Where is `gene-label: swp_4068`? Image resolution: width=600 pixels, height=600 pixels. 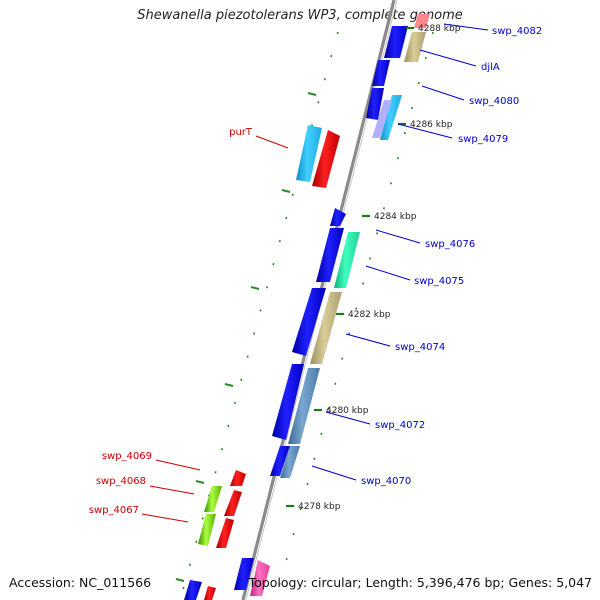 gene-label: swp_4068 is located at coordinates (145, 485).